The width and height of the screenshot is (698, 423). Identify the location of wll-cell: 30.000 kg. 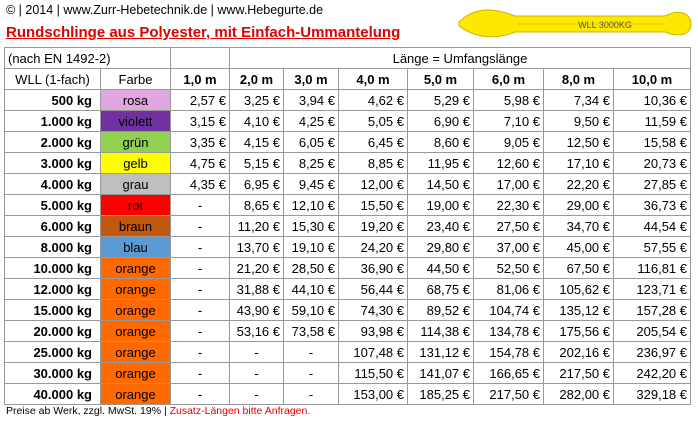
(52, 373).